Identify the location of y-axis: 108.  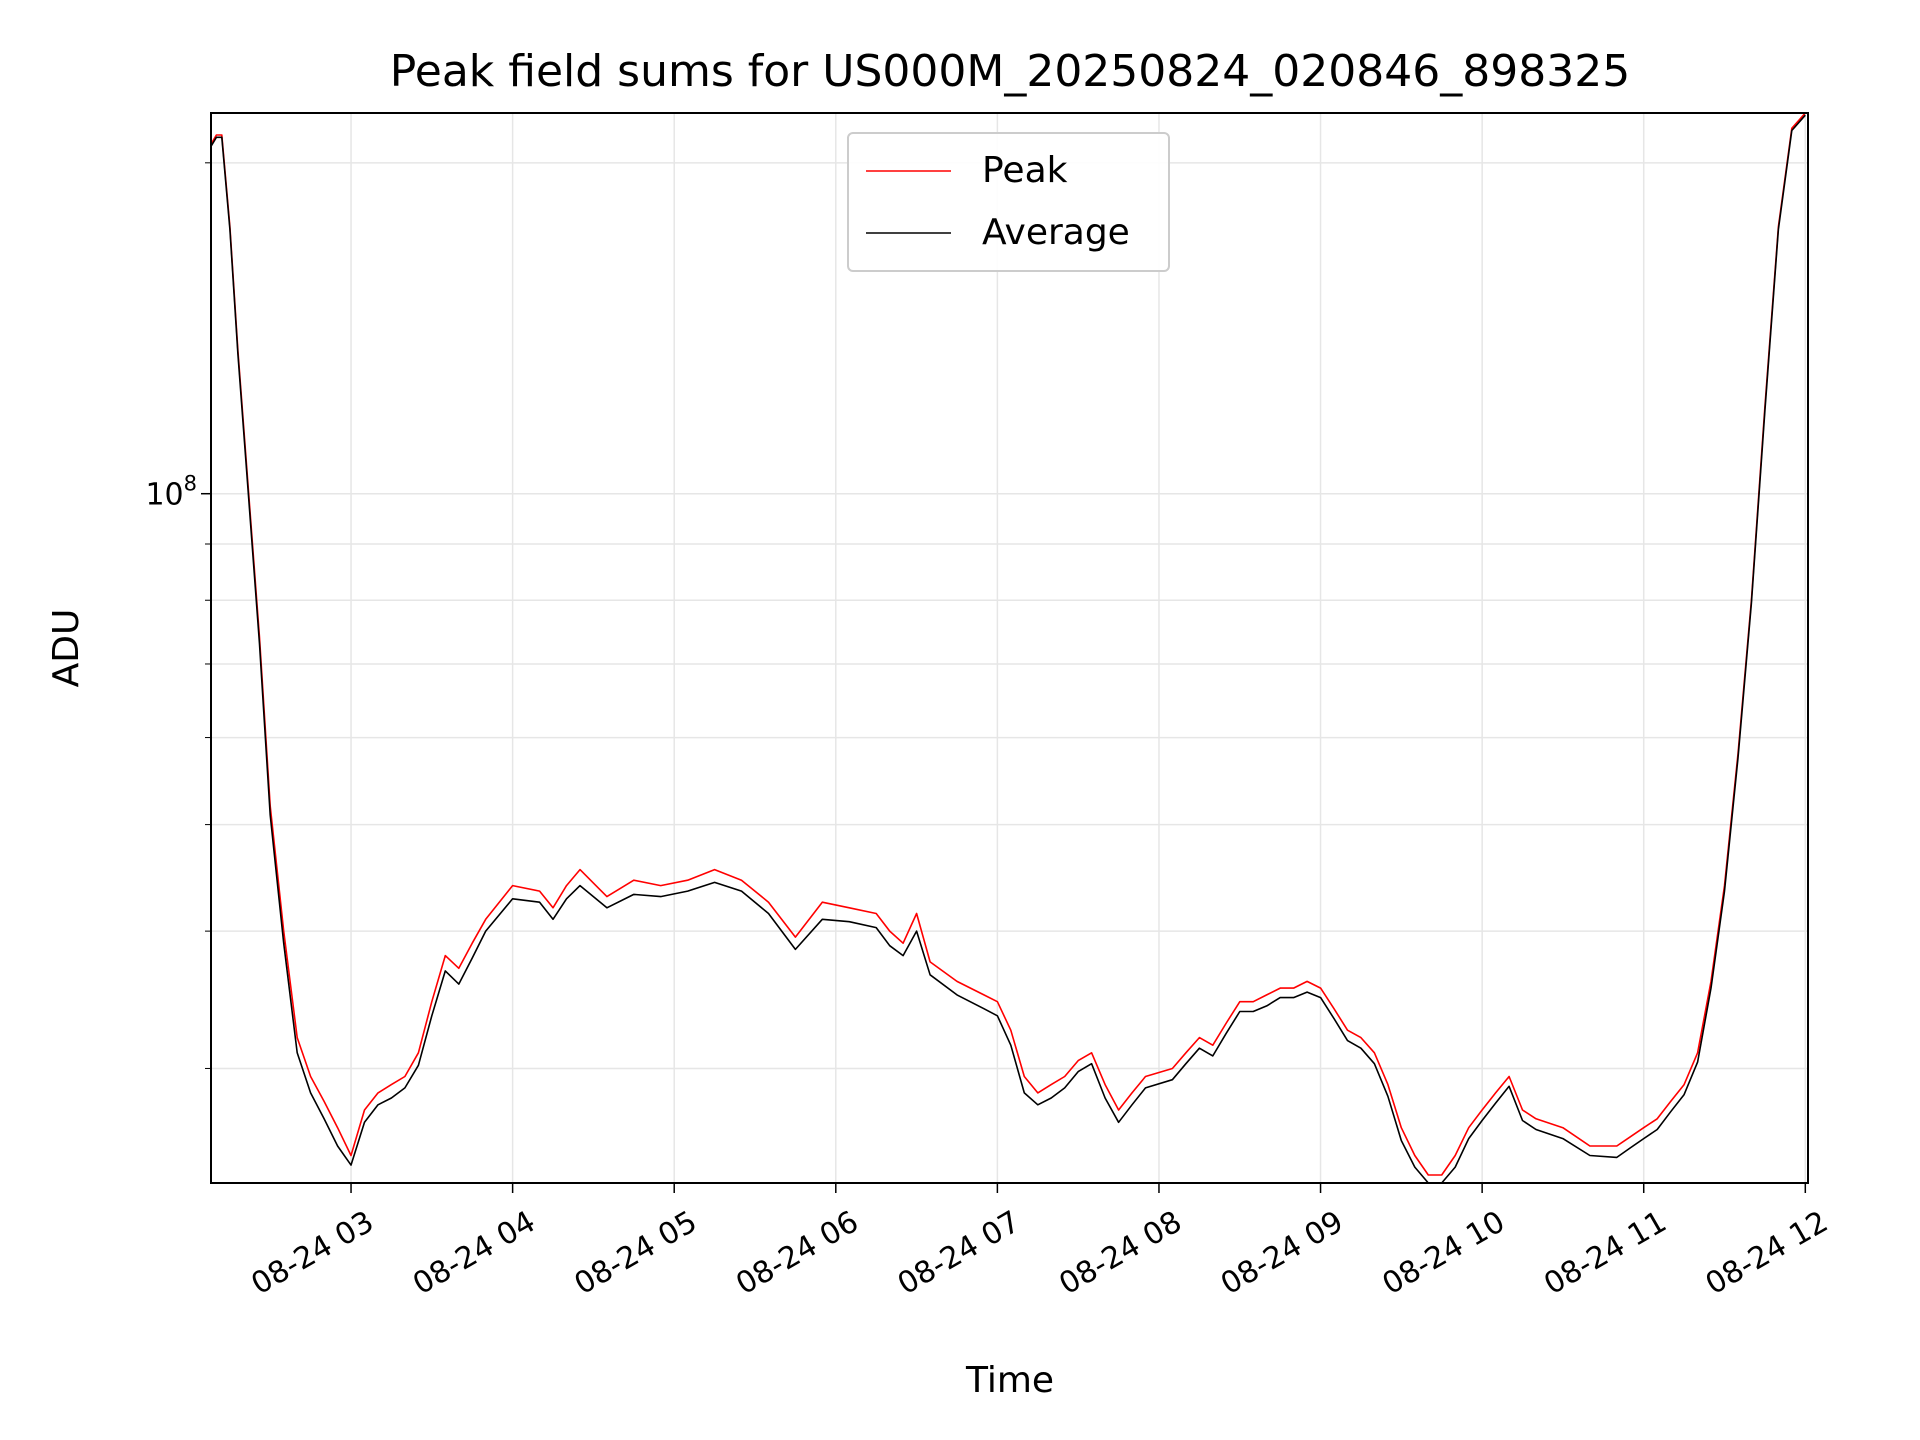
(178, 615).